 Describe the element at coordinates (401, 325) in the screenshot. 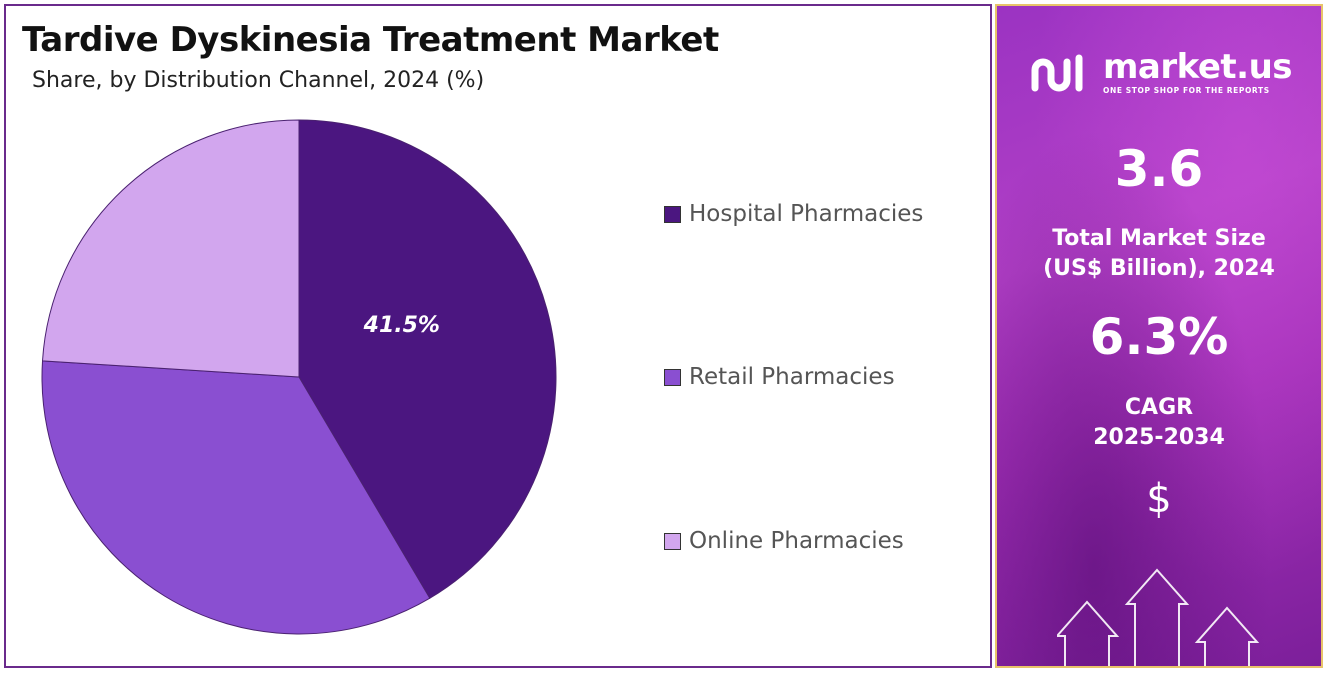

I see `pie-data-label: 41.5%` at that location.